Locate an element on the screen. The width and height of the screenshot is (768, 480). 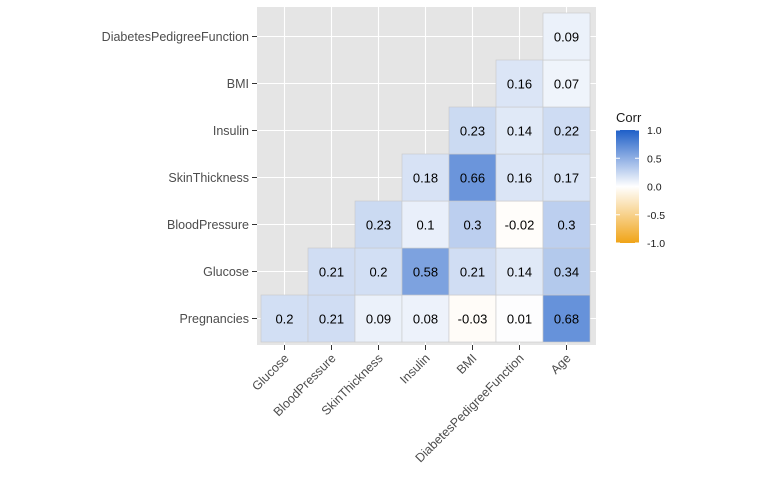
cell-value-label: 0.58 is located at coordinates (425, 272).